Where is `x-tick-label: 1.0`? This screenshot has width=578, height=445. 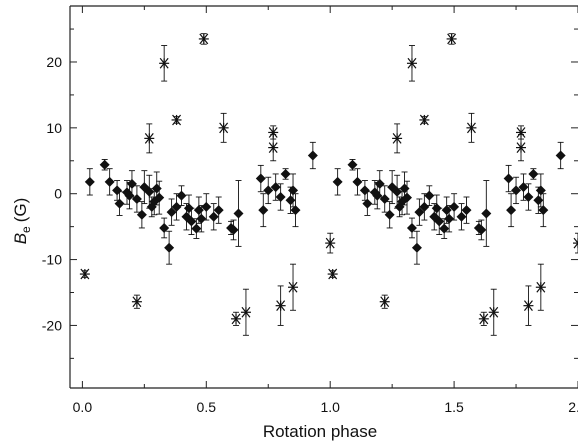 x-tick-label: 1.0 is located at coordinates (330, 407).